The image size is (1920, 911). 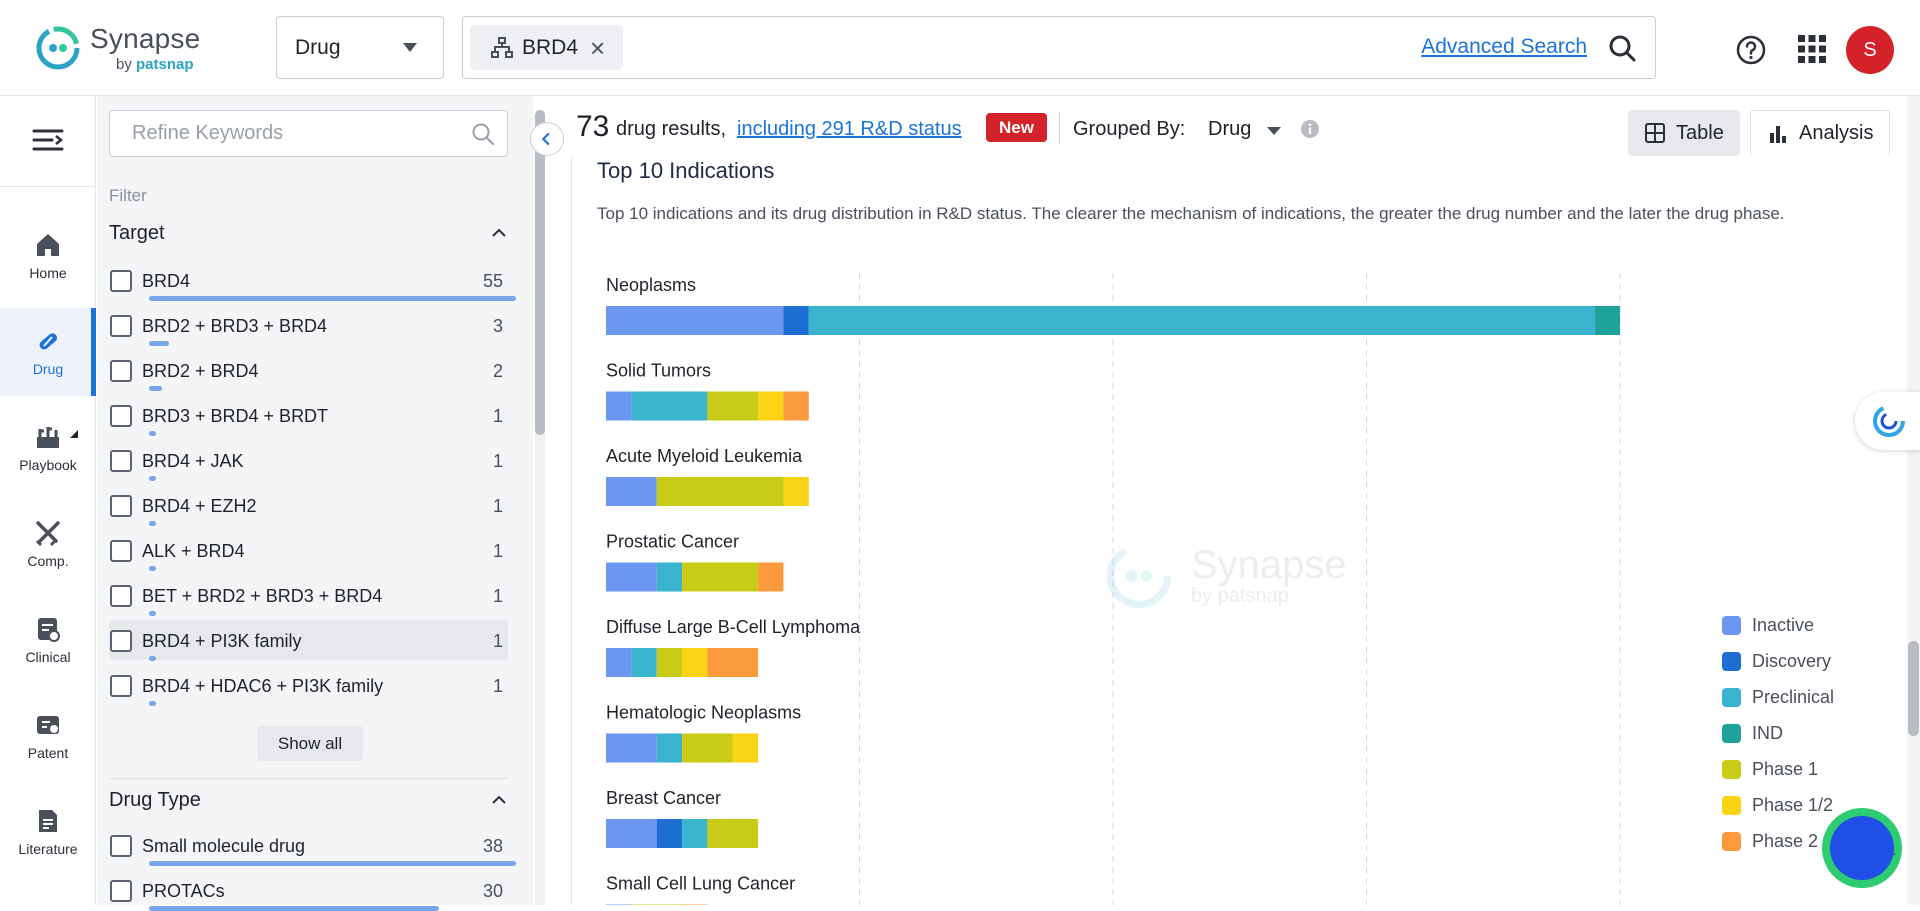 I want to click on legend-item: IND, so click(x=1802, y=733).